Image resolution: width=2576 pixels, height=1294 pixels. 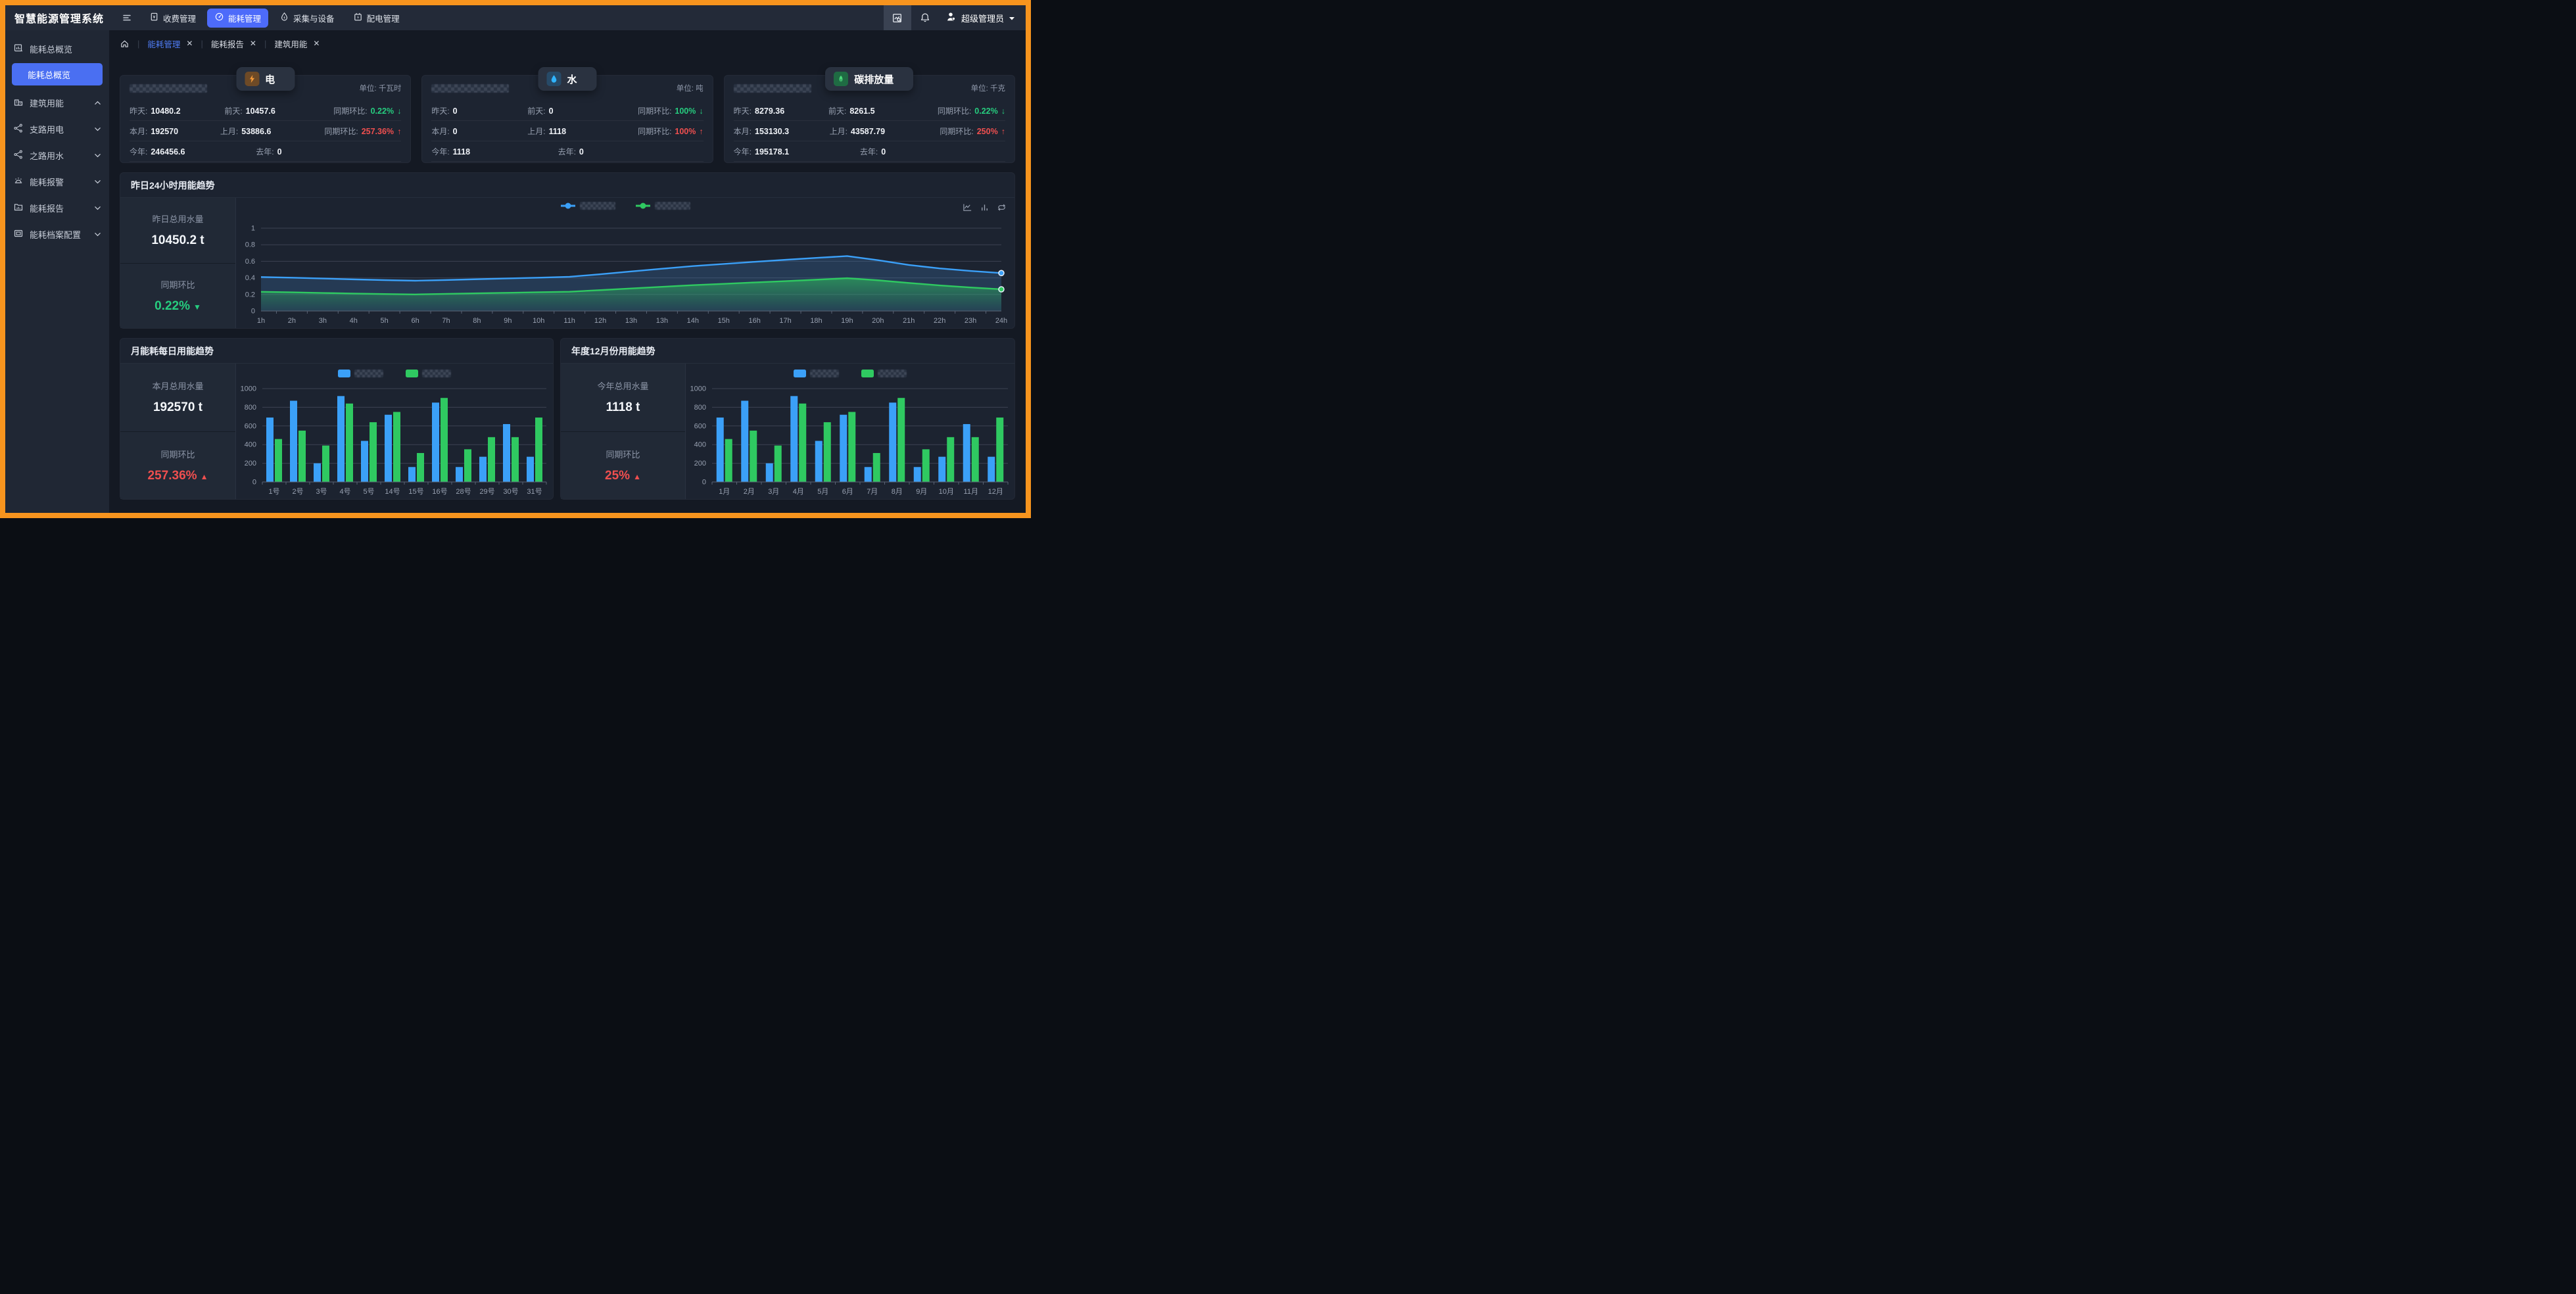 What do you see at coordinates (816, 321) in the screenshot?
I see `svg-text: 18h` at bounding box center [816, 321].